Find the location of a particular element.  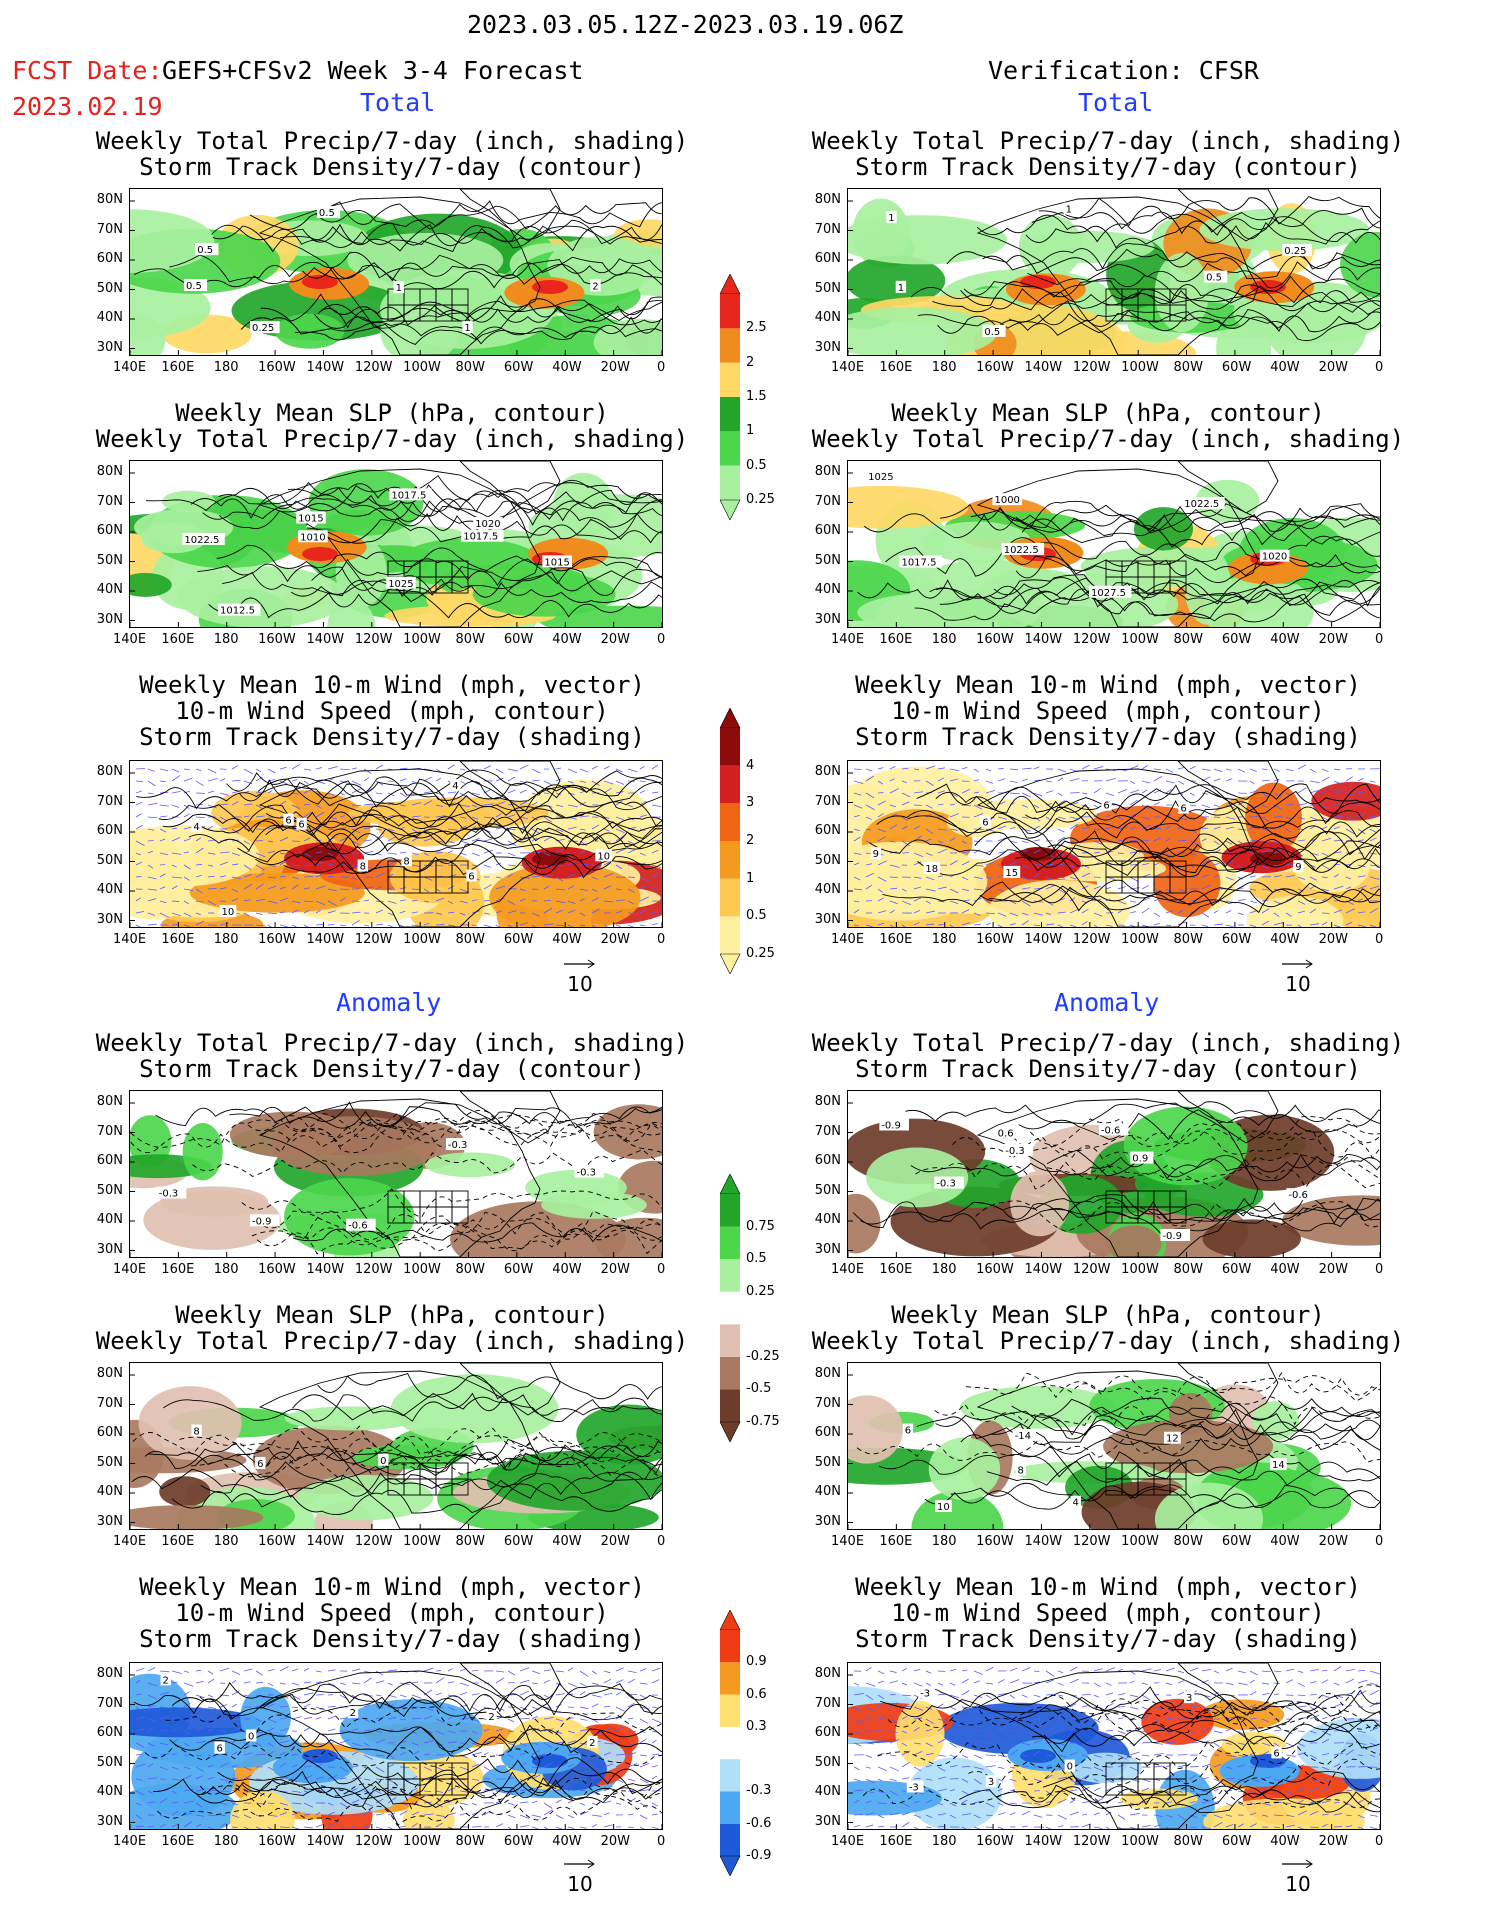

contour-label: -14 is located at coordinates (1023, 1436).